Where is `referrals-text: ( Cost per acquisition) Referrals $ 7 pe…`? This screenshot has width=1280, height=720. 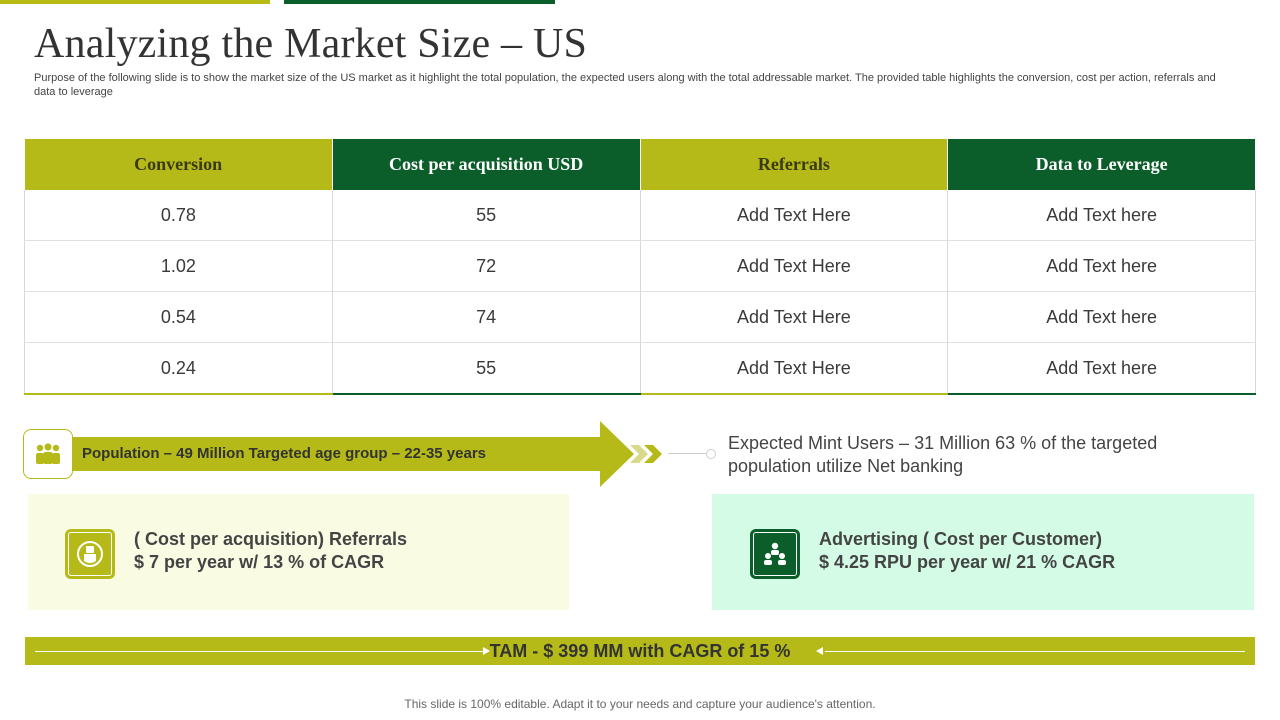
referrals-text: ( Cost per acquisition) Referrals $ 7 pe… is located at coordinates (270, 551).